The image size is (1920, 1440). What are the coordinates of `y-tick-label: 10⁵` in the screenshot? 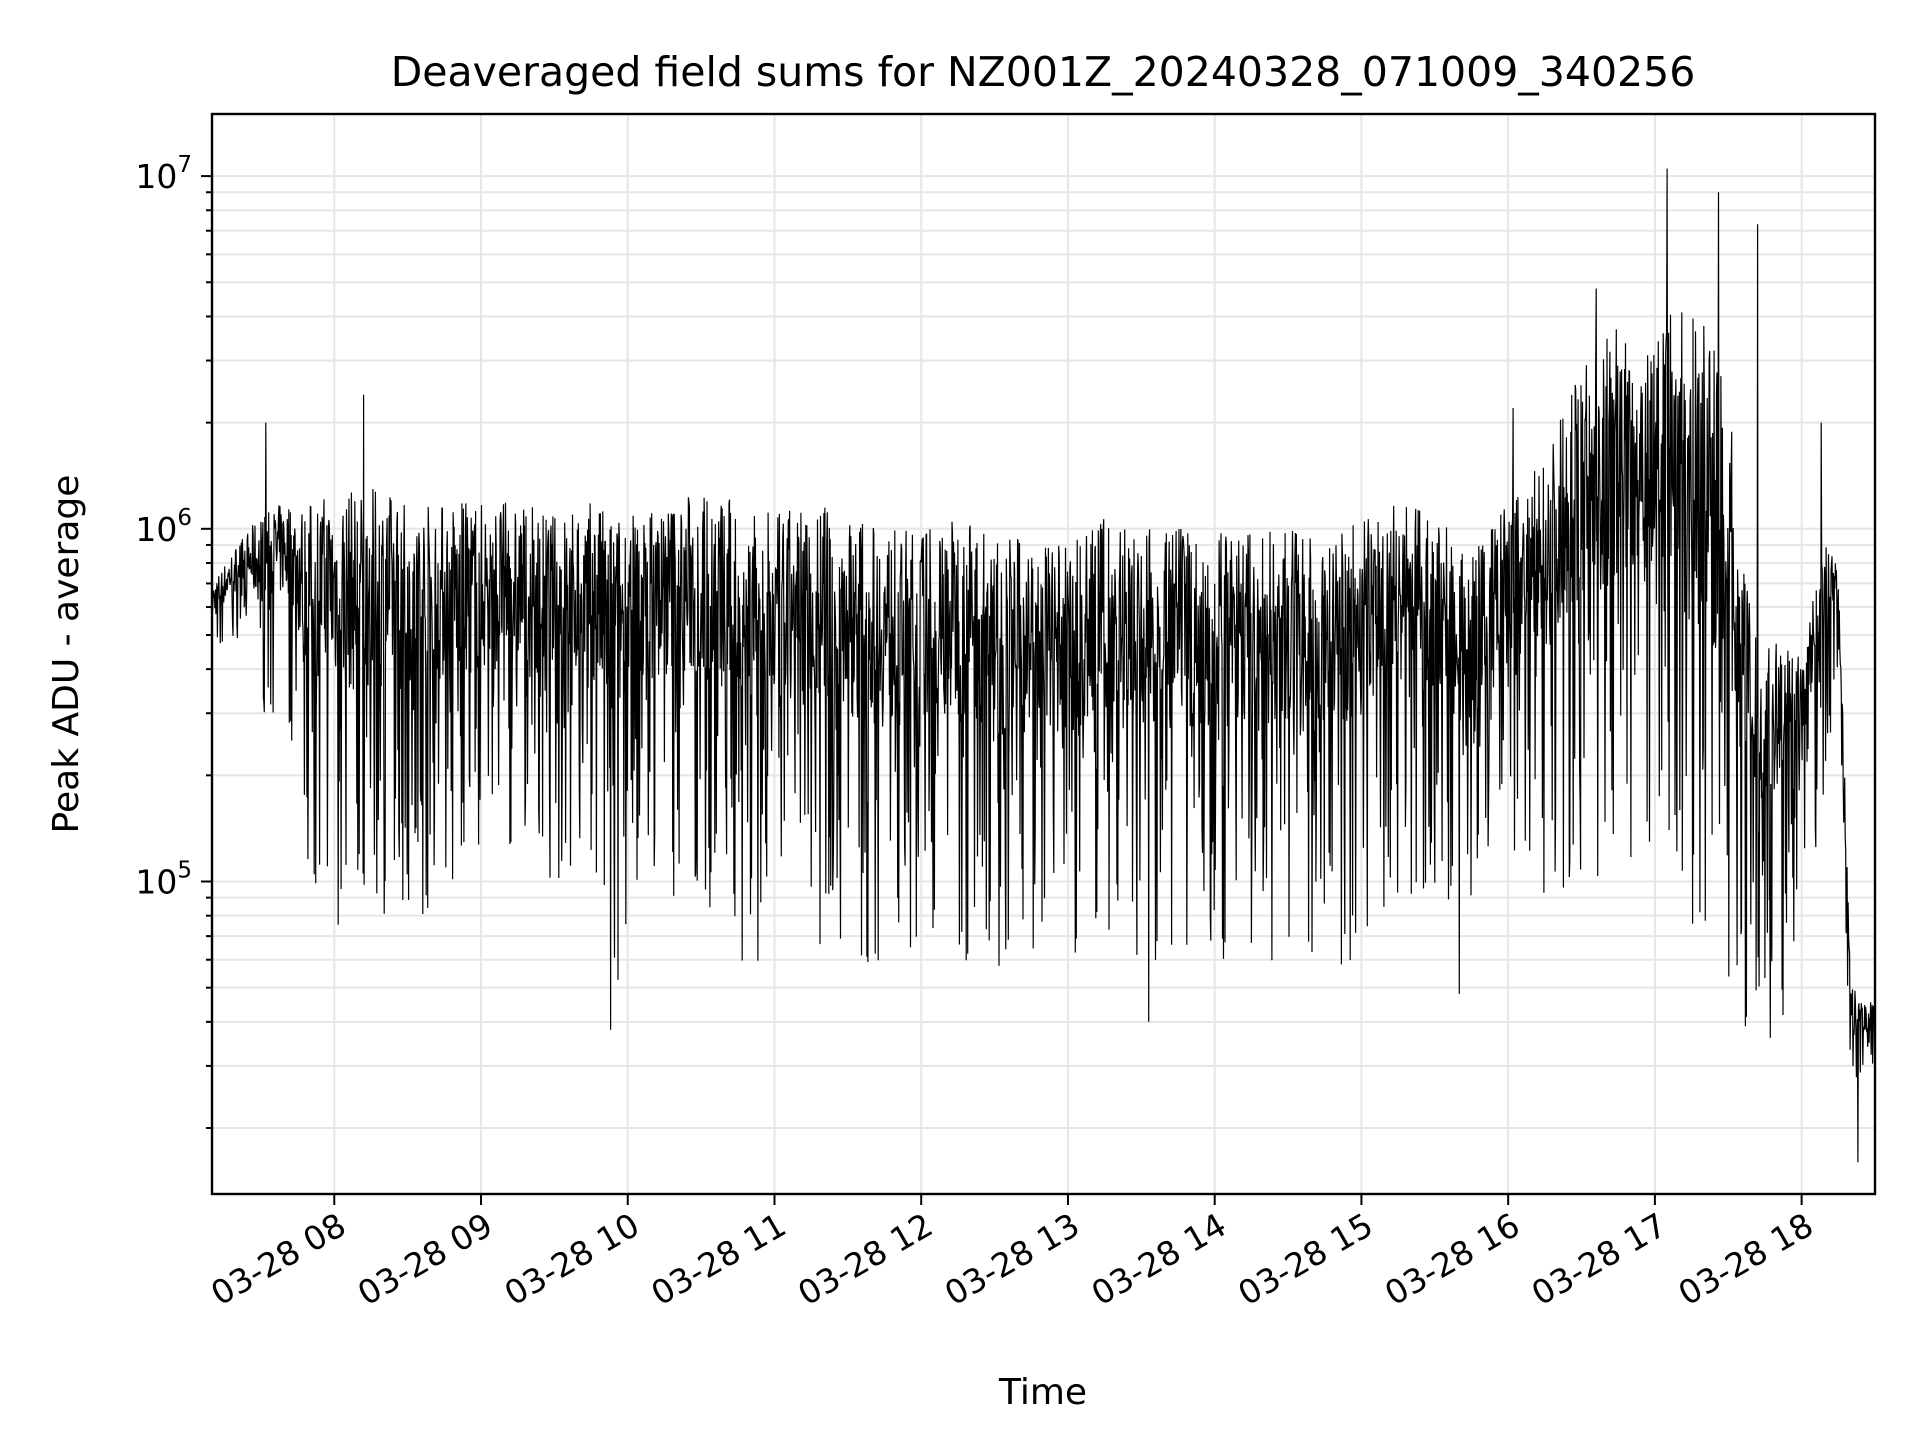 It's located at (163, 879).